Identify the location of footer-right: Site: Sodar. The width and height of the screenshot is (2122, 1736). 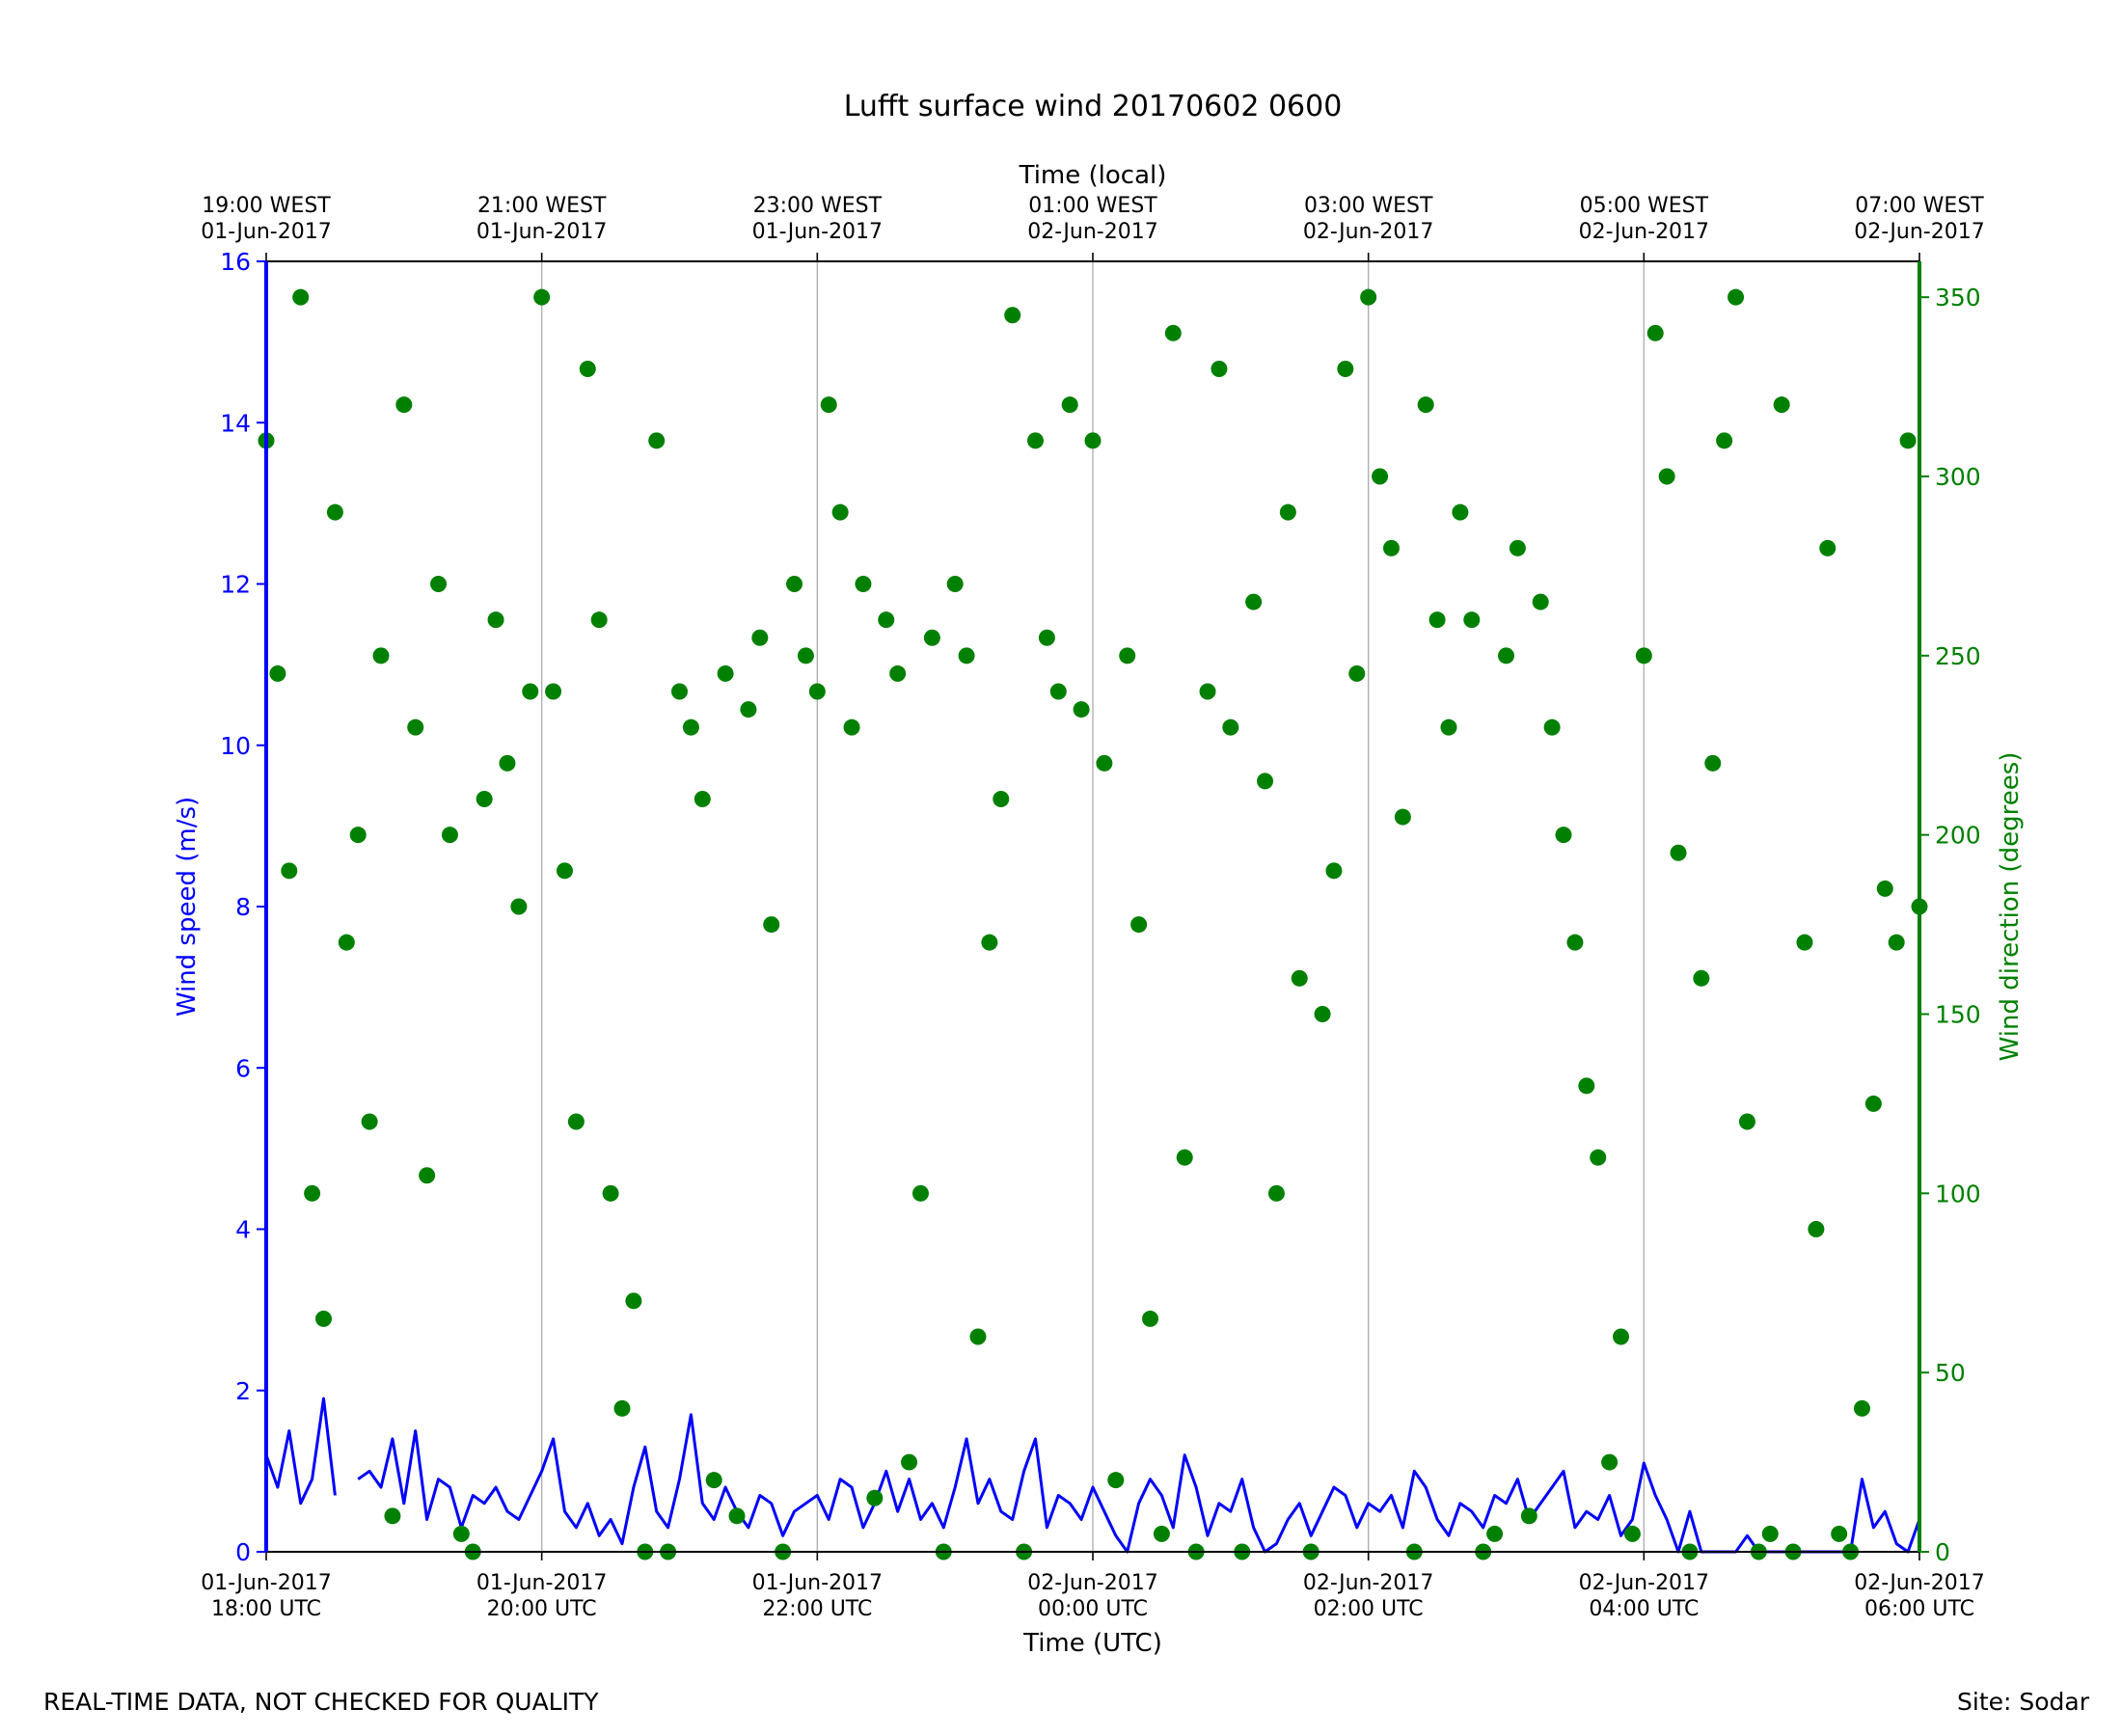
(2024, 1702).